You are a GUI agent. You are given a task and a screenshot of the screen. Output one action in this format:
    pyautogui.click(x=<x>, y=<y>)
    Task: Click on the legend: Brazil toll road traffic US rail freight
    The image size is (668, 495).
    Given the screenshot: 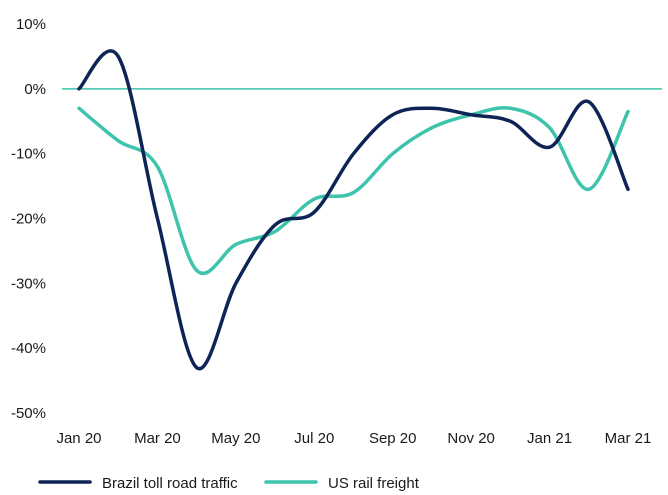 What is the action you would take?
    pyautogui.click(x=229, y=483)
    